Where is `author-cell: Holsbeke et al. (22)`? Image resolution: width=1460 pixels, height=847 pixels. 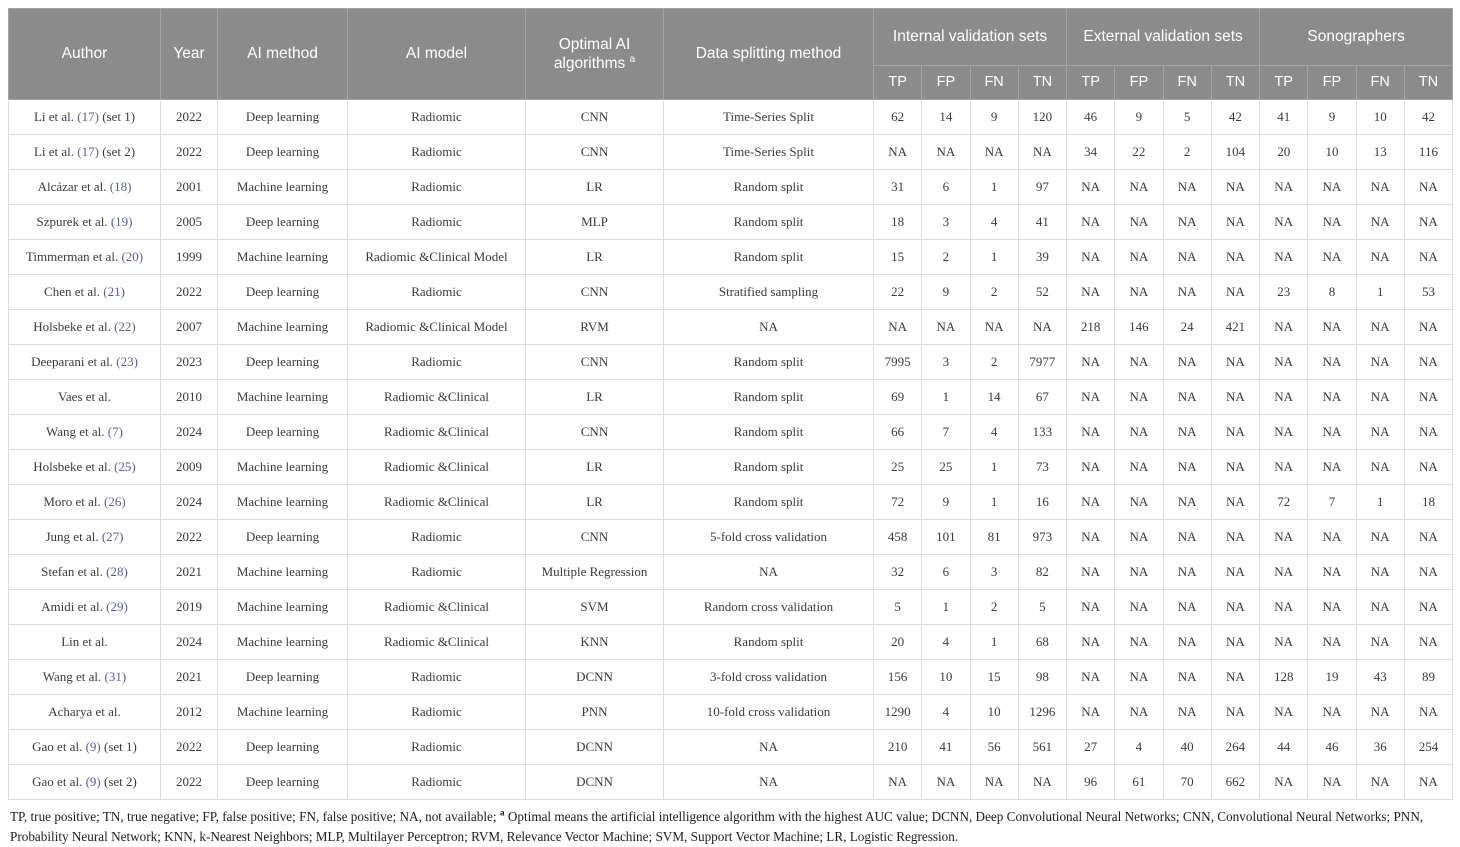 author-cell: Holsbeke et al. (22) is located at coordinates (84, 327).